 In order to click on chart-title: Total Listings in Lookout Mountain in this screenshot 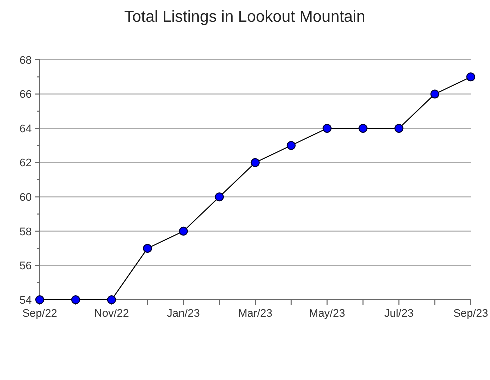, I will do `click(245, 17)`.